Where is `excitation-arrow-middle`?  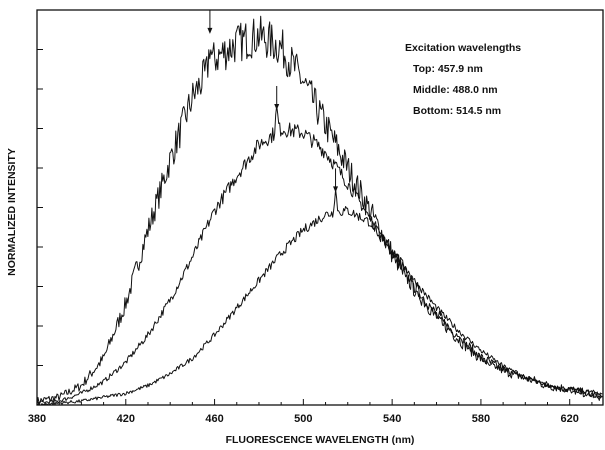 excitation-arrow-middle is located at coordinates (277, 97).